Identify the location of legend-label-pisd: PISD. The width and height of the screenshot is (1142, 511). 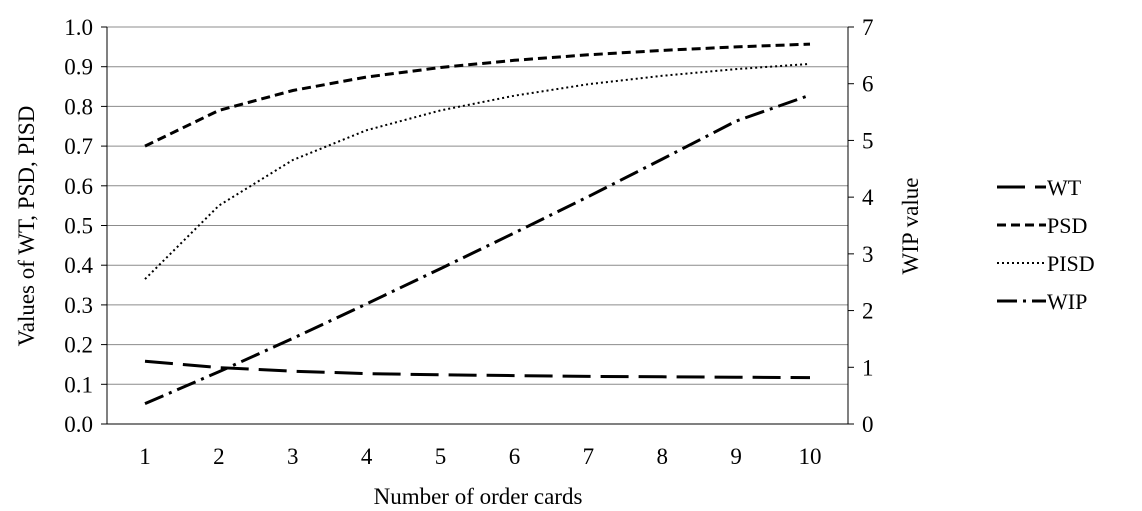
(1071, 263).